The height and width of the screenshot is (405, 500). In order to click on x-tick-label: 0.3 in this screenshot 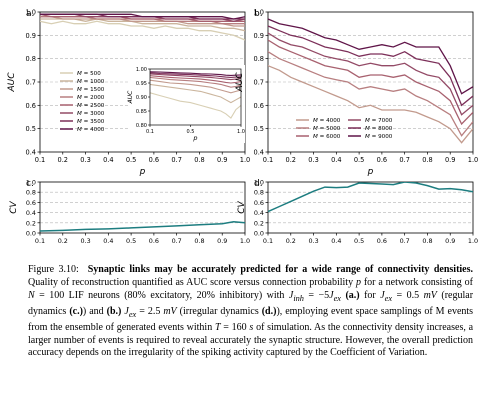, I will do `click(85, 241)`.